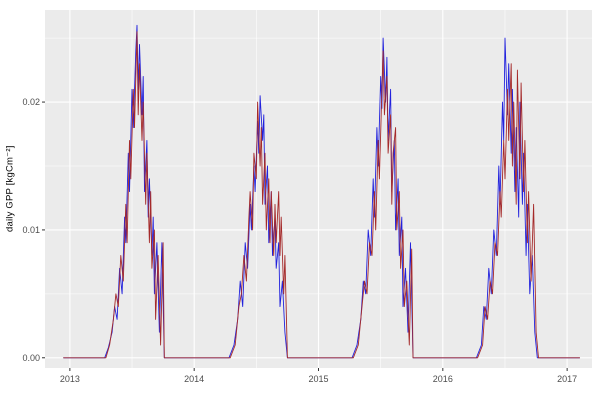  I want to click on y-tick-label: 0.01, so click(31, 230).